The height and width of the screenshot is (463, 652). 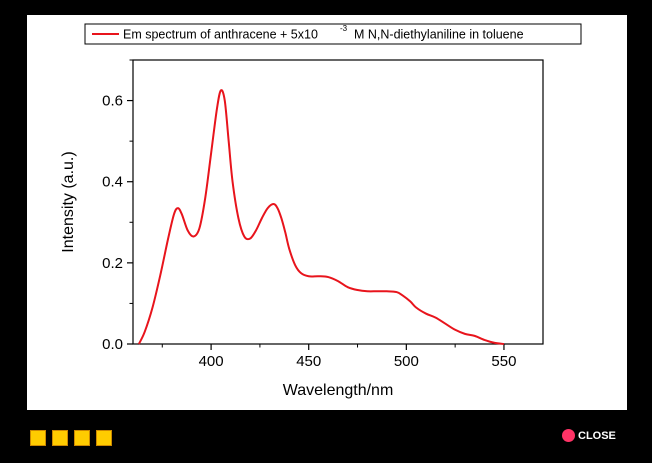 I want to click on legend-box, so click(x=333, y=34).